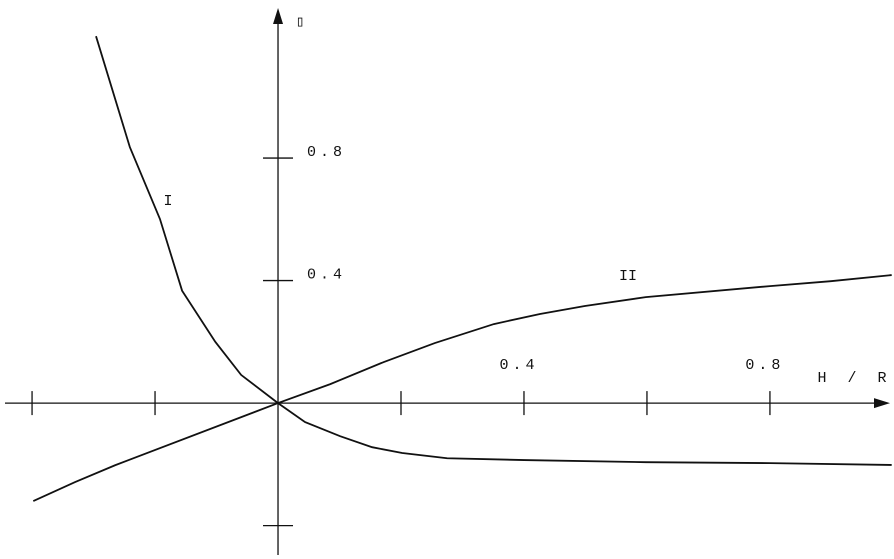  I want to click on y-tick-label: 0.4, so click(326, 275).